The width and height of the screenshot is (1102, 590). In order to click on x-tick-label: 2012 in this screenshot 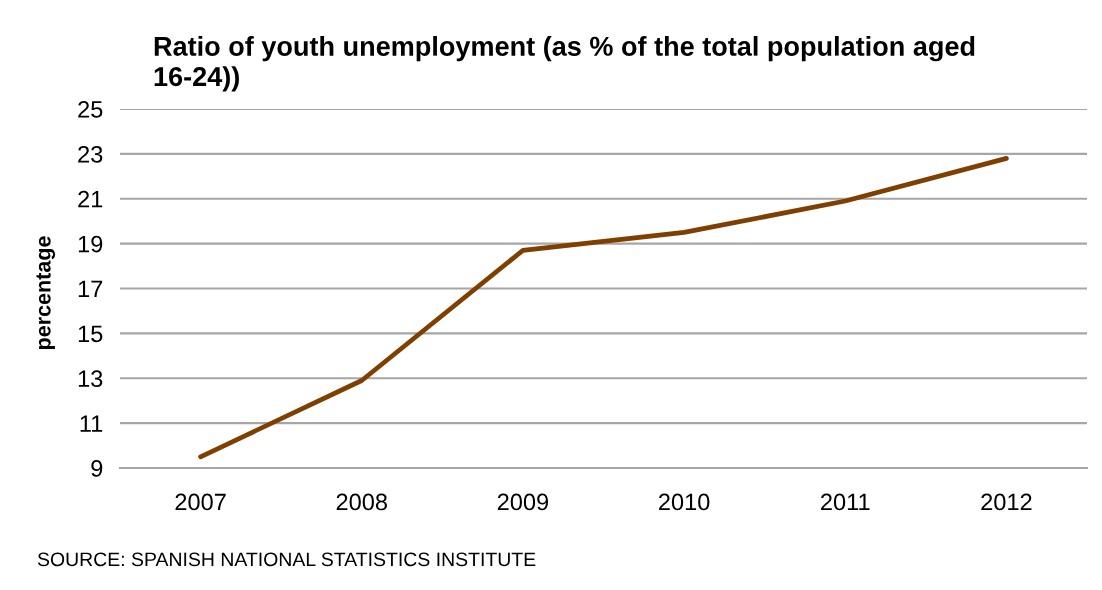, I will do `click(1006, 502)`.